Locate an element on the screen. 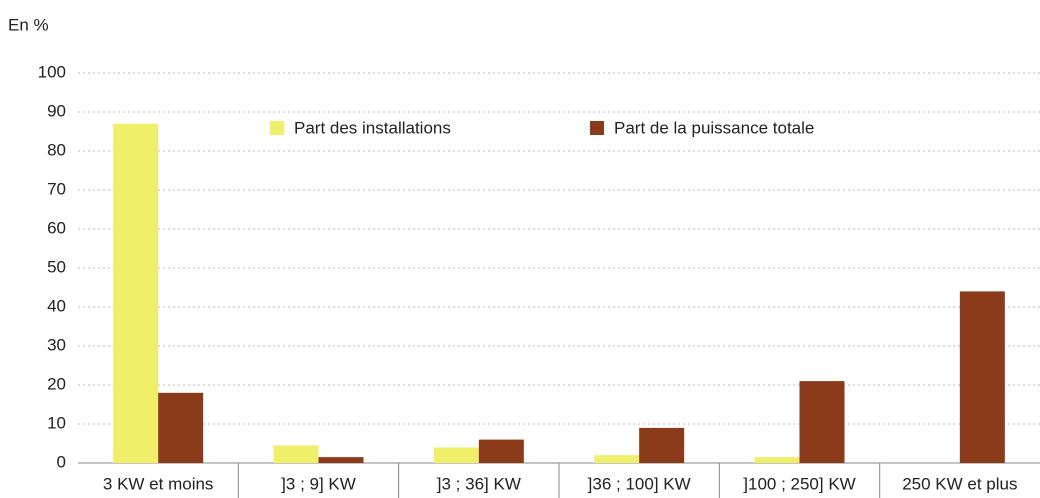  x-tick-label: 3 KW et moins is located at coordinates (158, 483).